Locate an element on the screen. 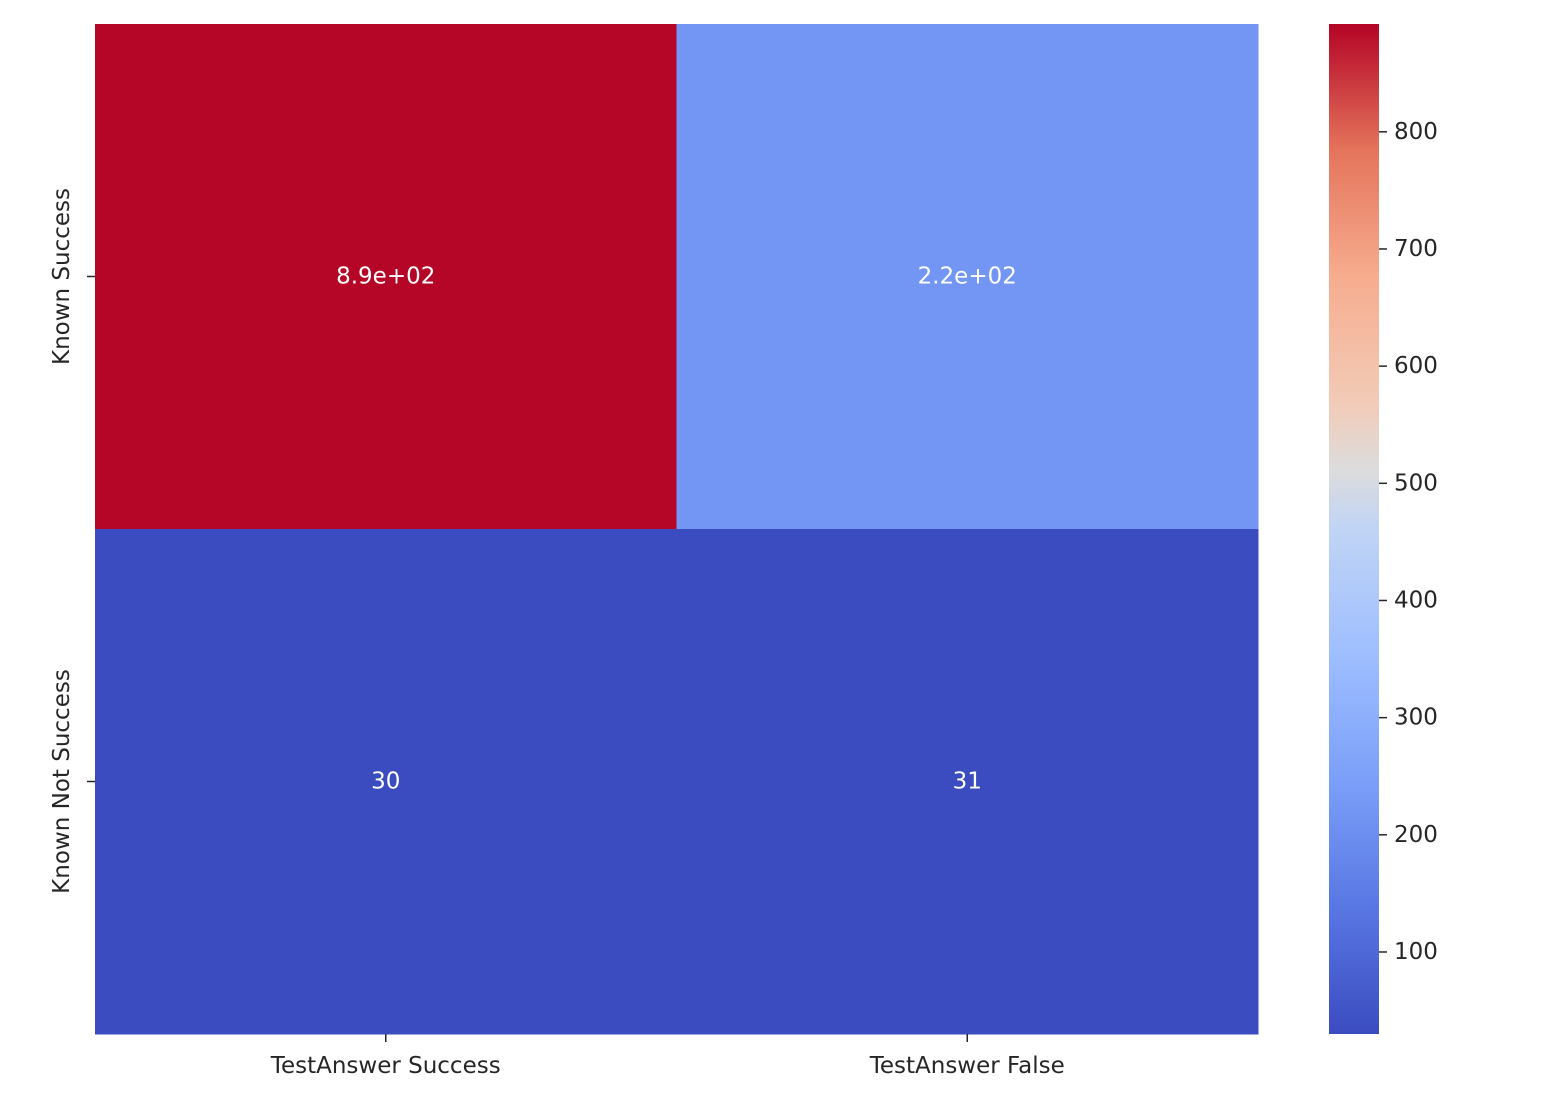  colorbar-tick-label-0: 100 is located at coordinates (1416, 952).